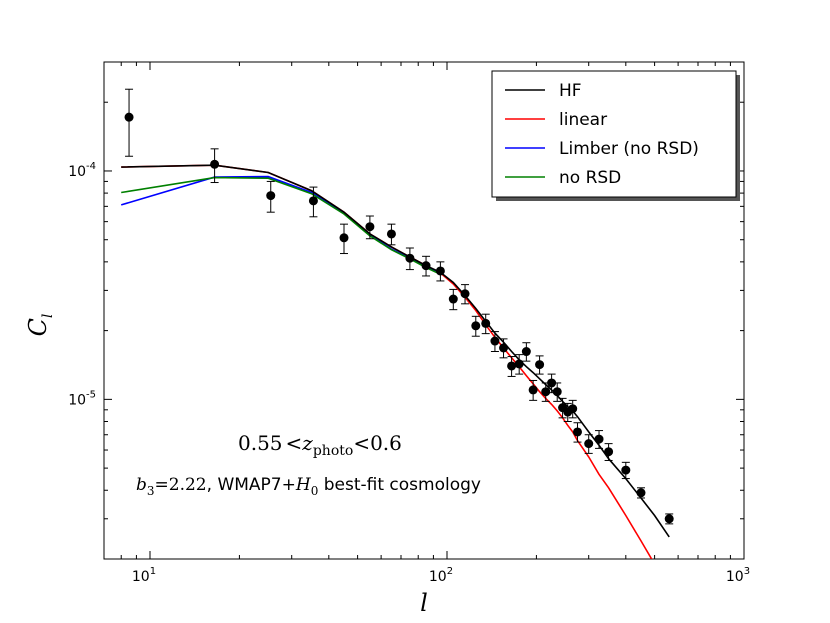 This screenshot has width=830, height=623. I want to click on legend-label: no RSD, so click(590, 178).